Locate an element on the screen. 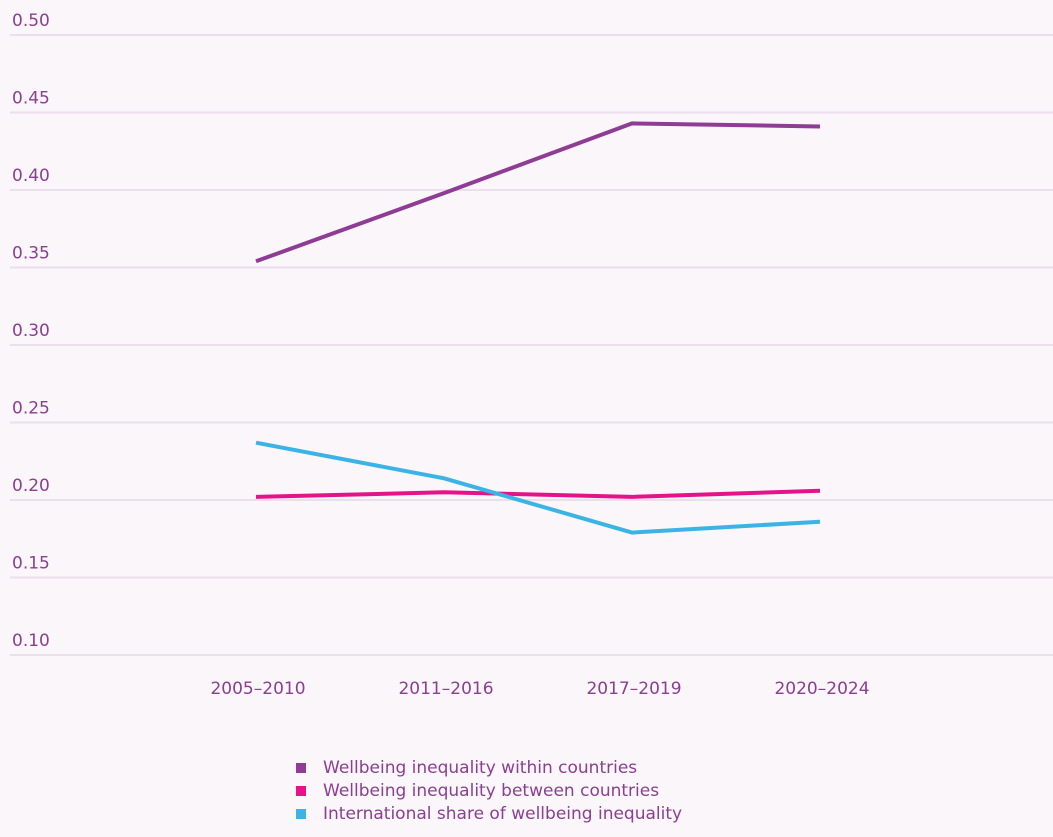 This screenshot has width=1053, height=837. y-tick-label: 0.45 is located at coordinates (31, 99).